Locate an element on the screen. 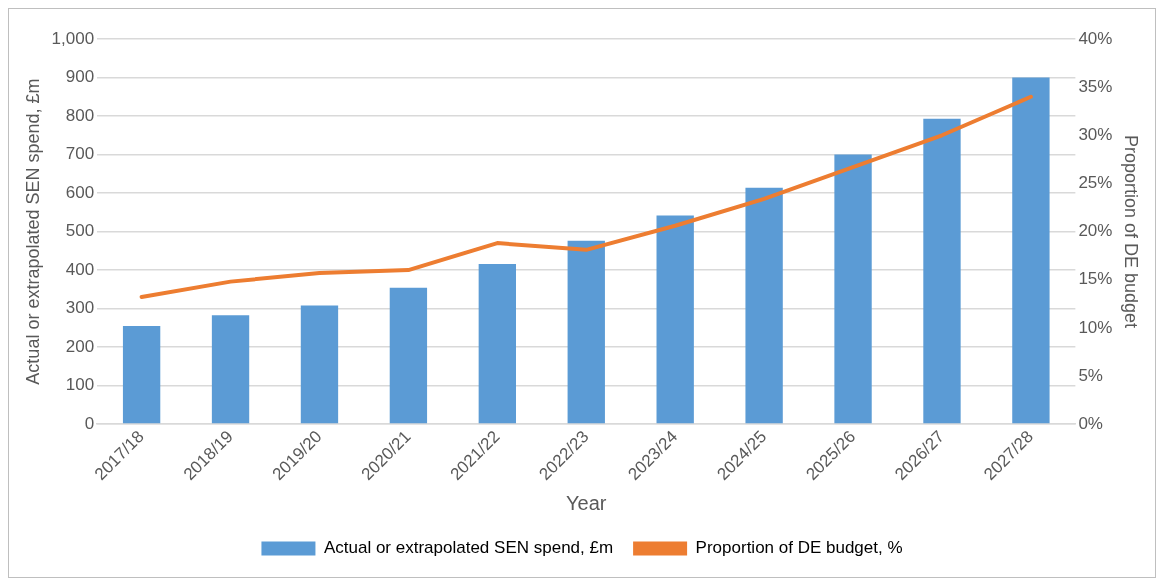 Image resolution: width=1166 pixels, height=587 pixels. legend-label: Actual or extrapolated SEN spend, £m is located at coordinates (468, 548).